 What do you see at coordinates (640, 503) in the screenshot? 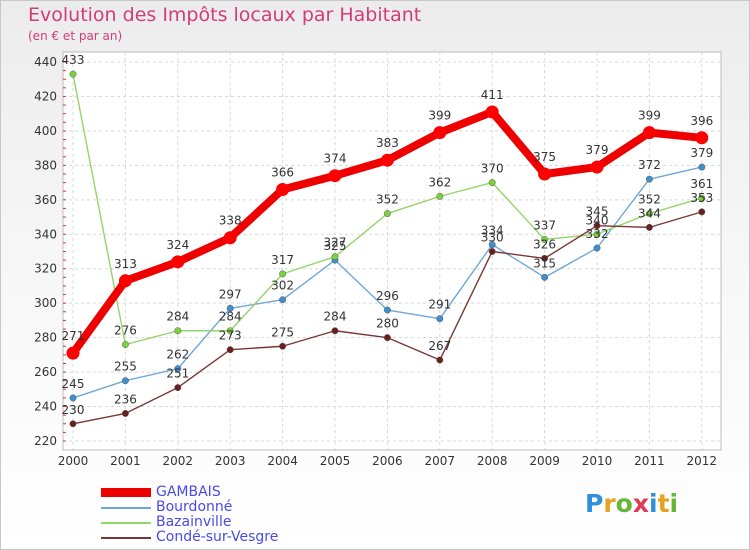
I see `logo-letter: x` at bounding box center [640, 503].